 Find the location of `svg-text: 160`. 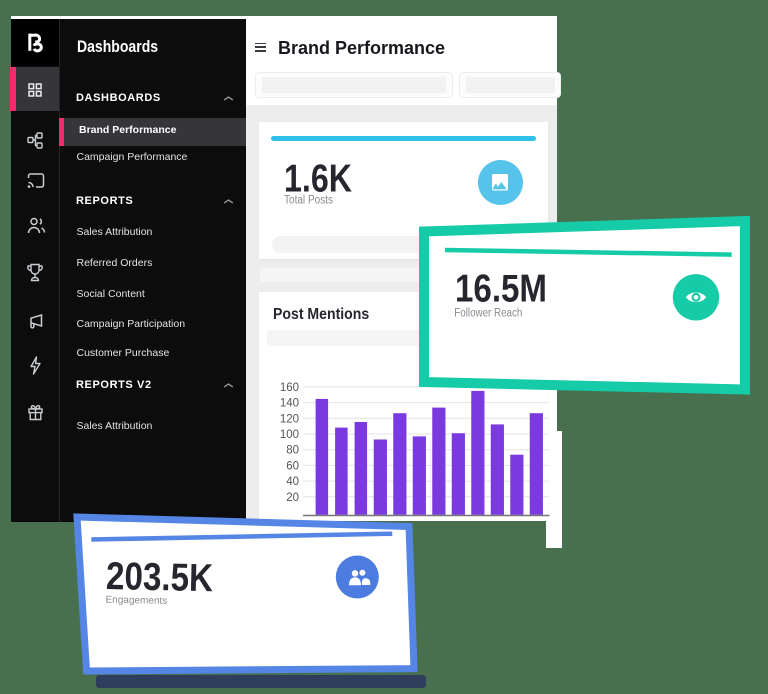

svg-text: 160 is located at coordinates (289, 388).